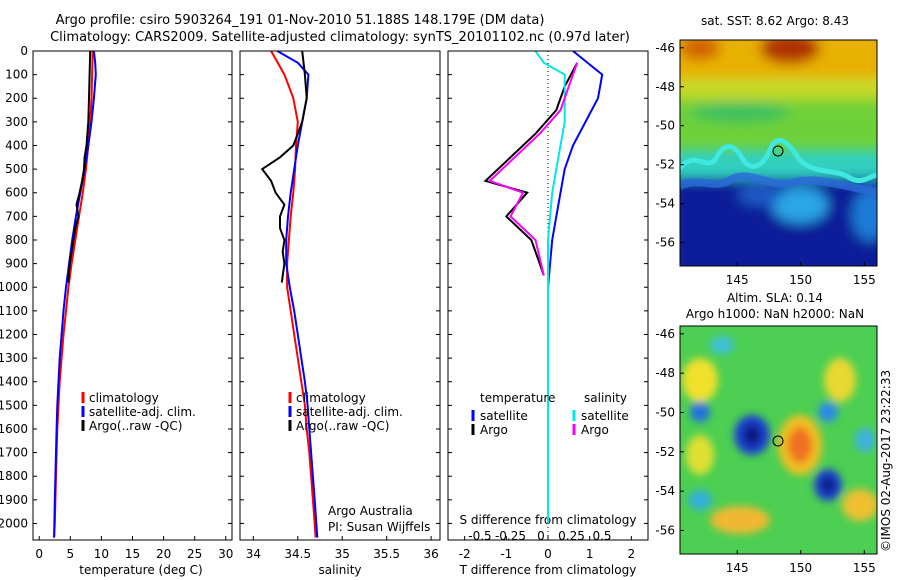 The image size is (900, 580). What do you see at coordinates (665, 373) in the screenshot?
I see `map-y-tick-label: -48` at bounding box center [665, 373].